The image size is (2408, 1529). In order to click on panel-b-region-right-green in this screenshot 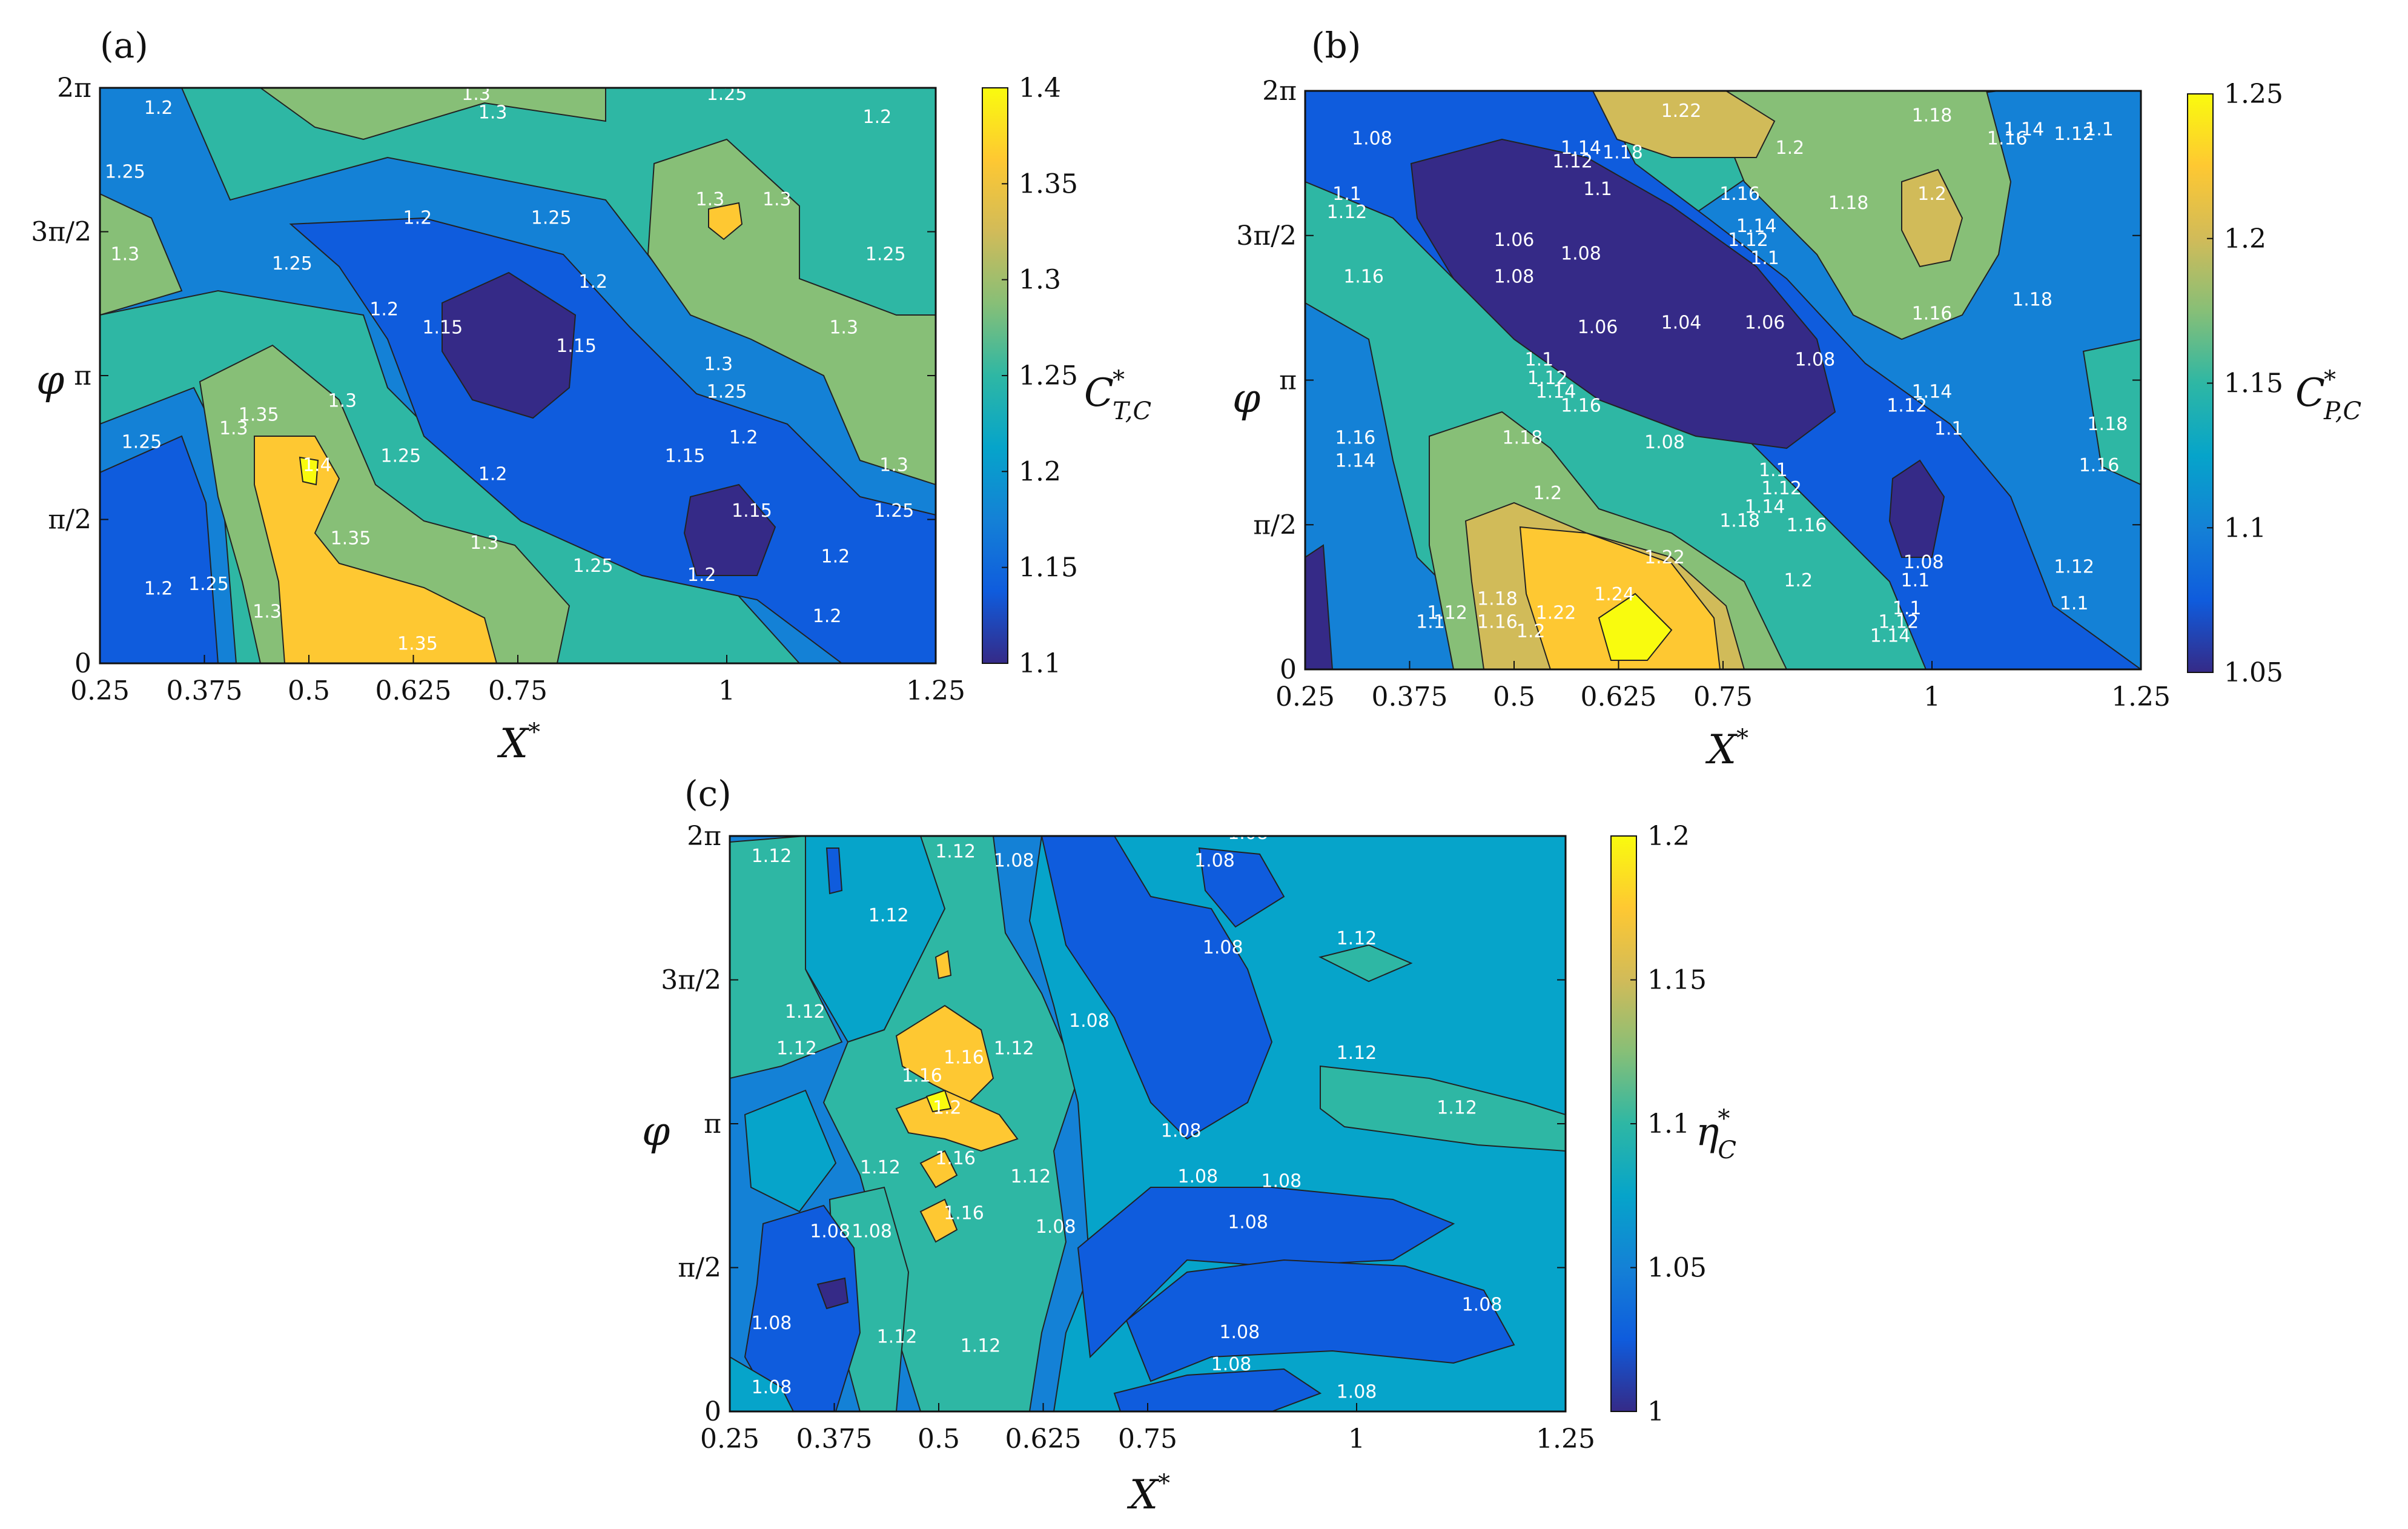, I will do `click(1859, 215)`.